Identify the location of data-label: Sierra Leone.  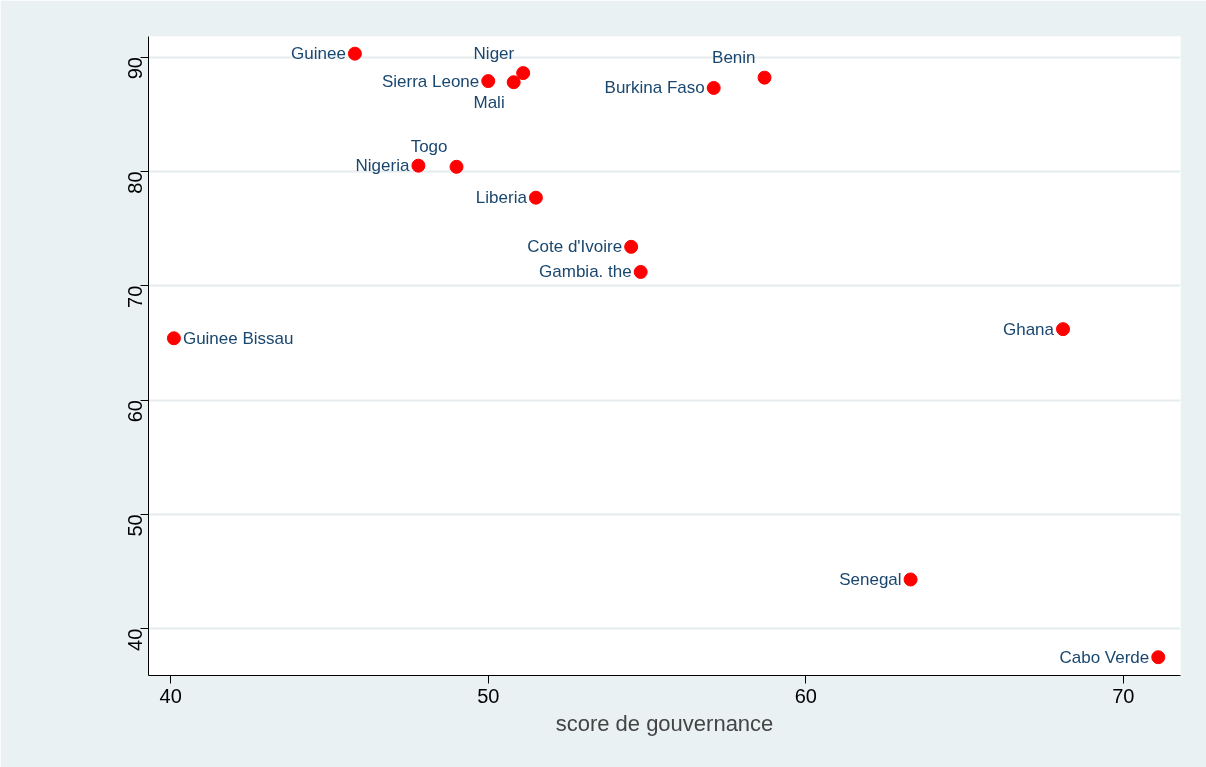
(430, 81).